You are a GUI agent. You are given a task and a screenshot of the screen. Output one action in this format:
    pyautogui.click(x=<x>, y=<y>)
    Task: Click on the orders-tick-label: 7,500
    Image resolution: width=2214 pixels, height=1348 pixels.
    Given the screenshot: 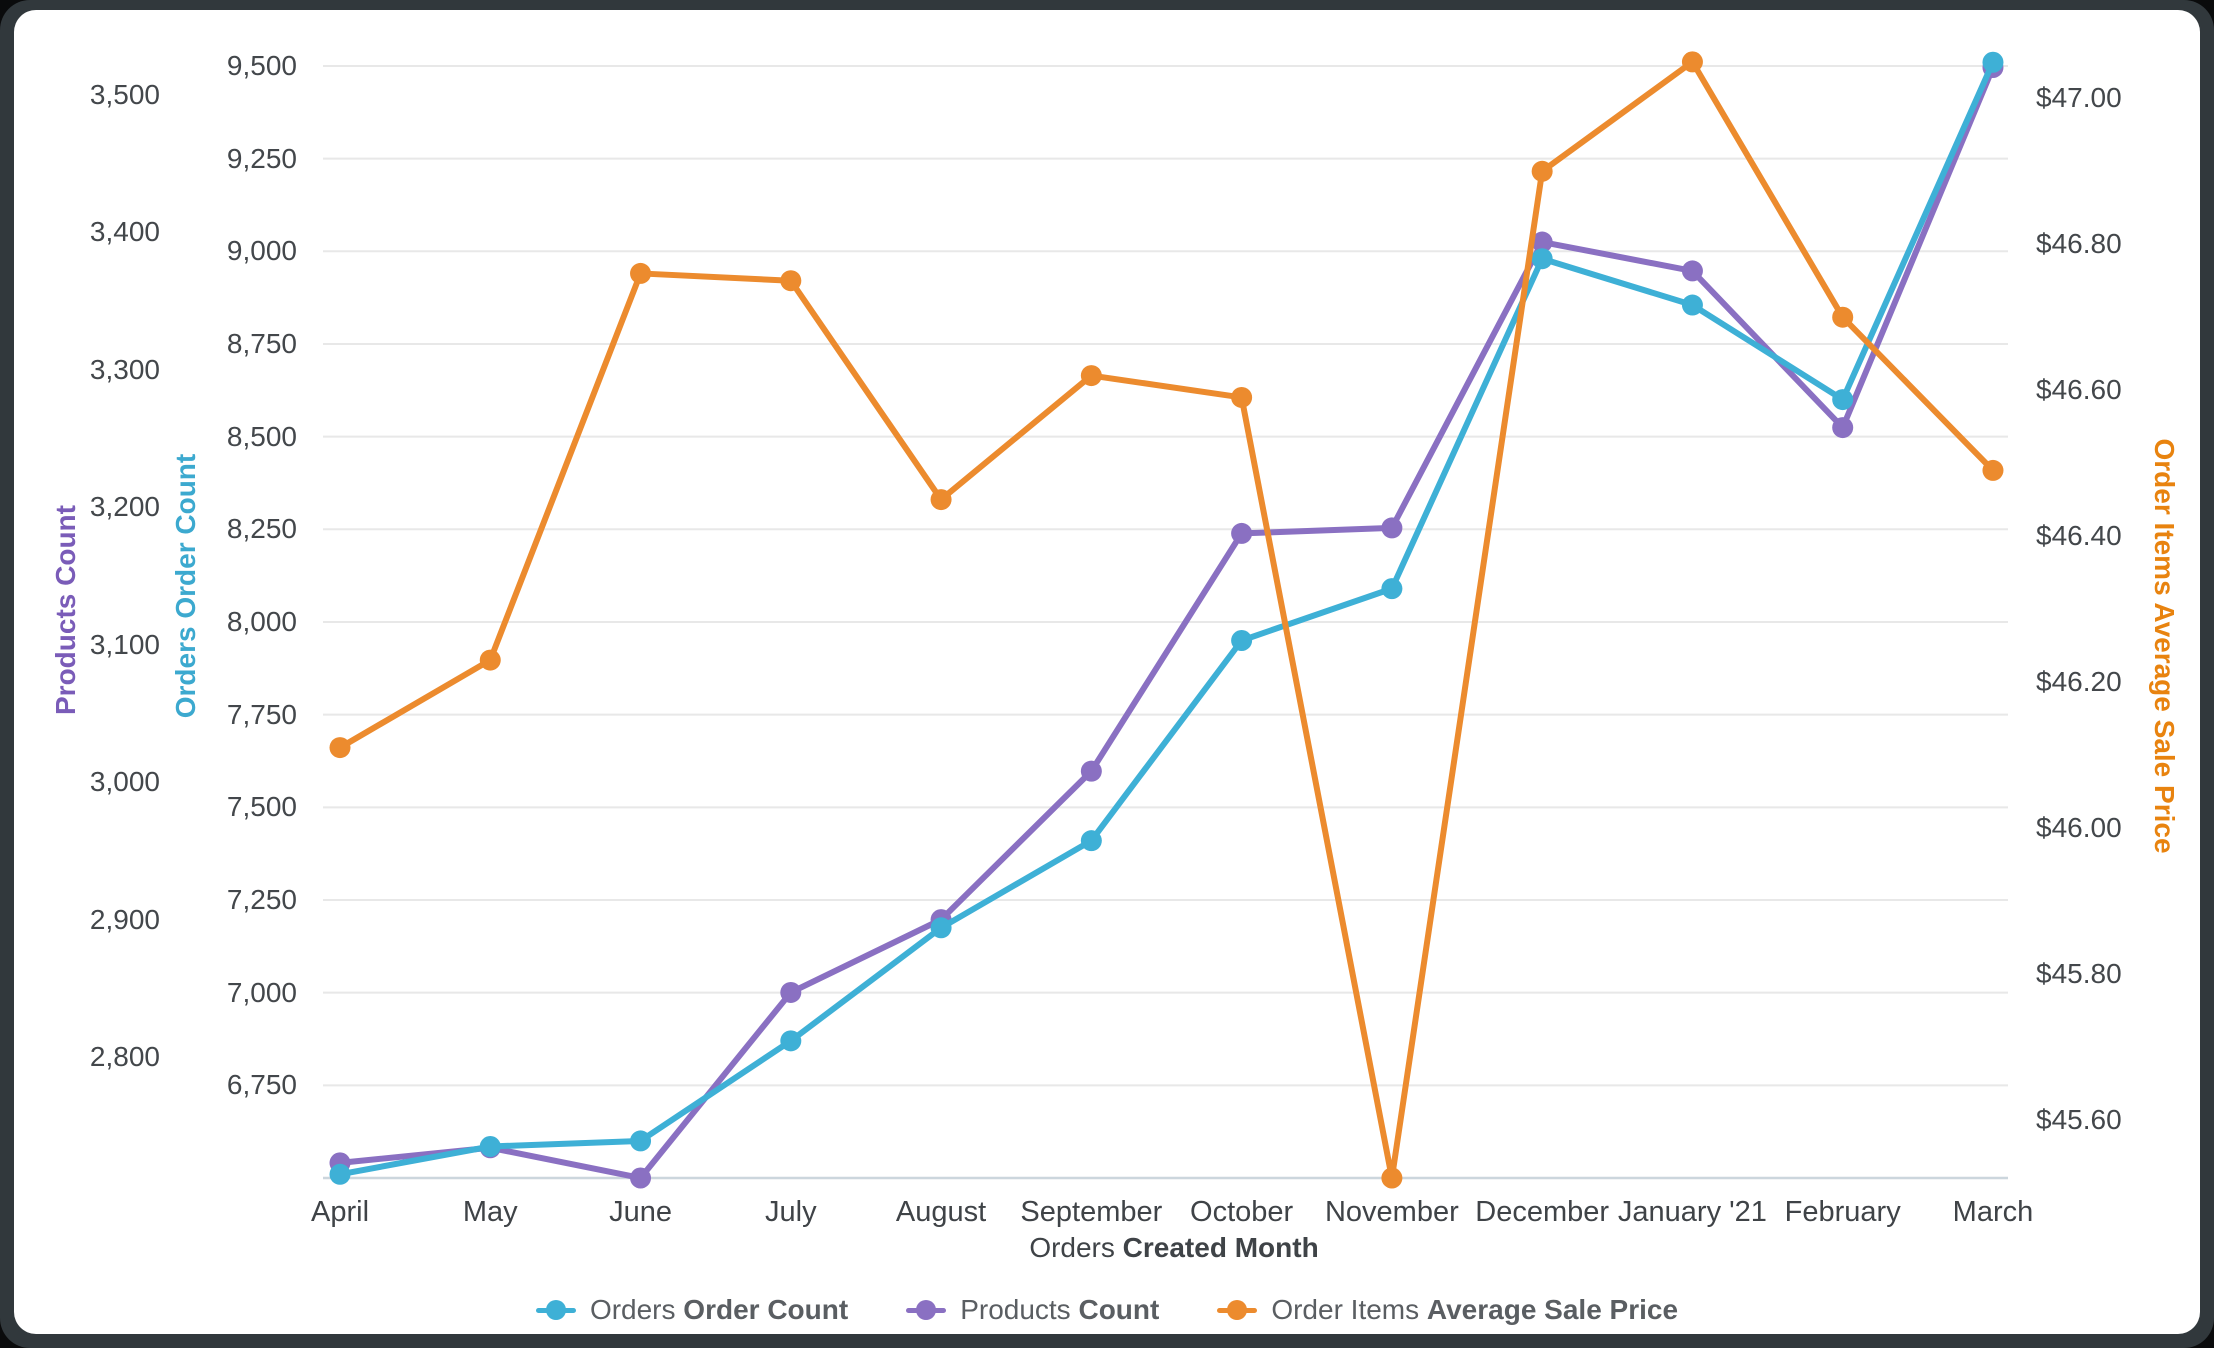 What is the action you would take?
    pyautogui.click(x=261, y=807)
    